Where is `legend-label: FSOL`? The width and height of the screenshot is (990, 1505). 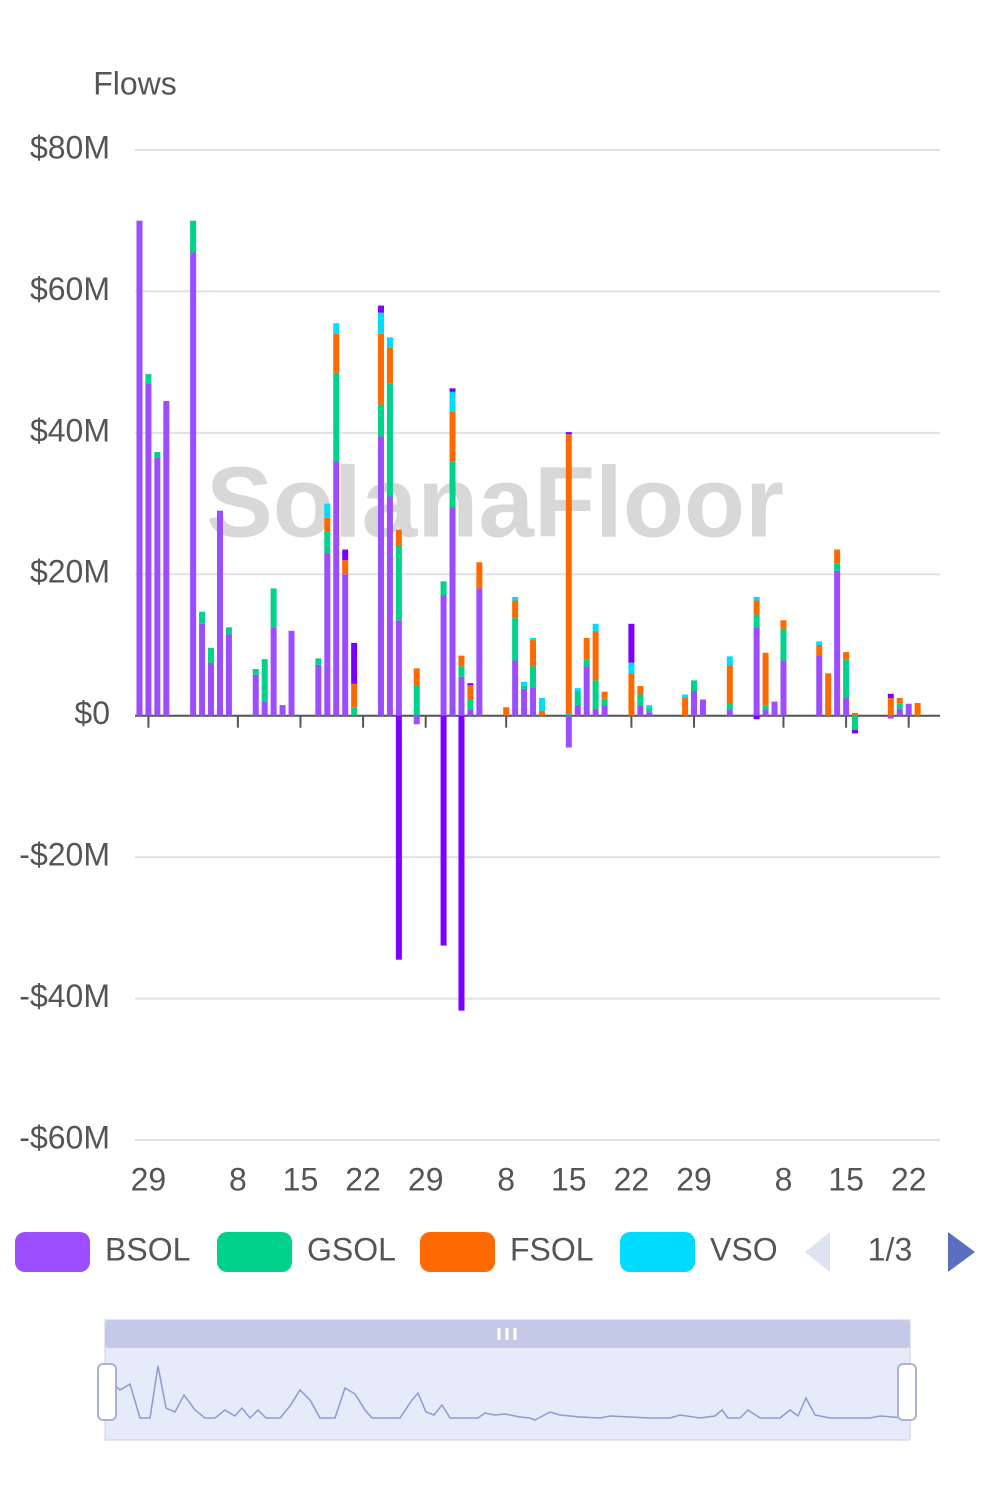
legend-label: FSOL is located at coordinates (552, 1249).